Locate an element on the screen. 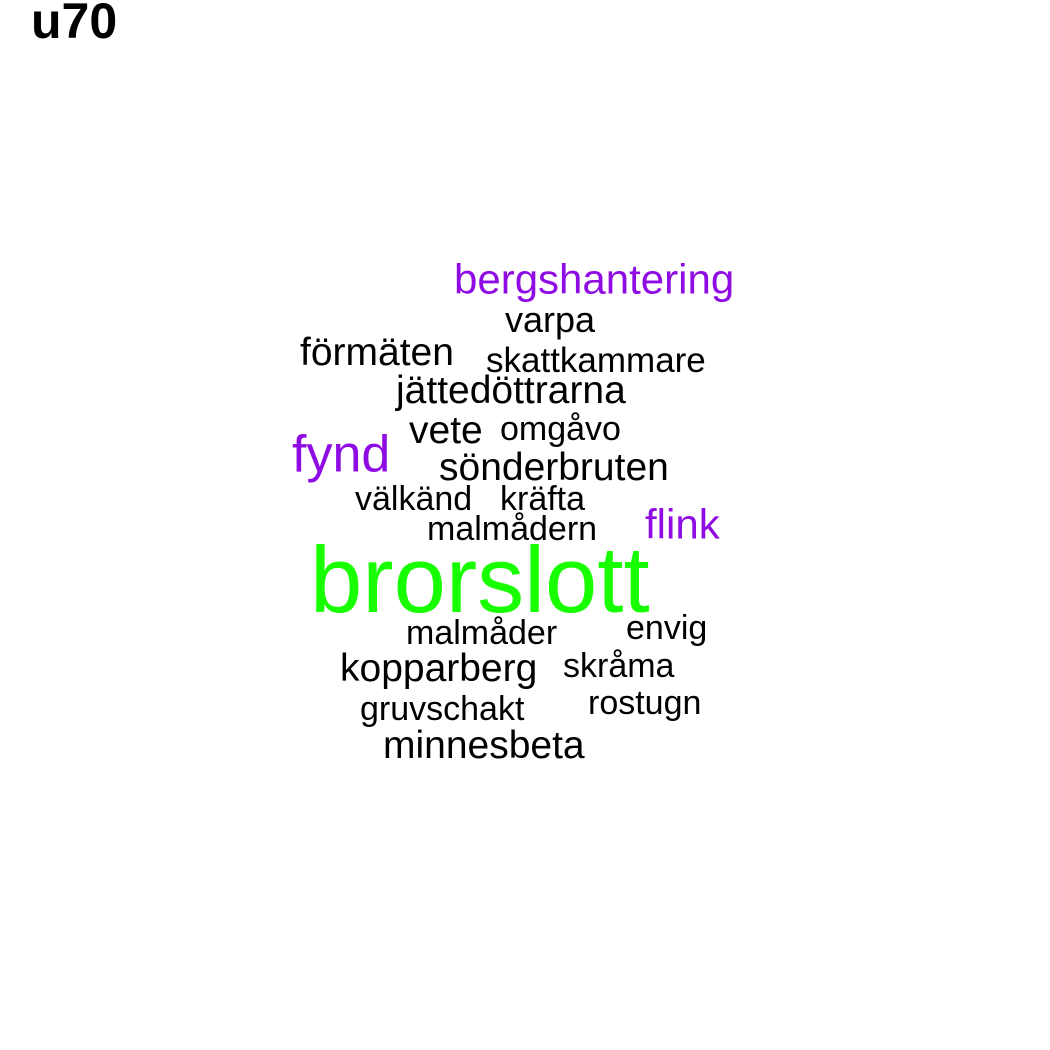 The height and width of the screenshot is (1050, 1050). word-kopparberg: kopparberg is located at coordinates (439, 668).